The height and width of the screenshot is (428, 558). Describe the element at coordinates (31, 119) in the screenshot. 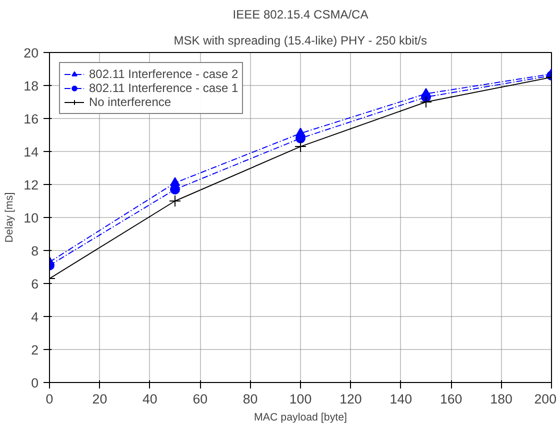

I see `y-tick-label: 16` at that location.